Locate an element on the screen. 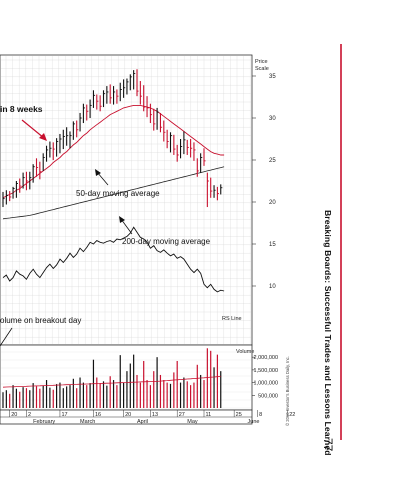 The width and height of the screenshot is (404, 480). ma200-line is located at coordinates (113, 193).